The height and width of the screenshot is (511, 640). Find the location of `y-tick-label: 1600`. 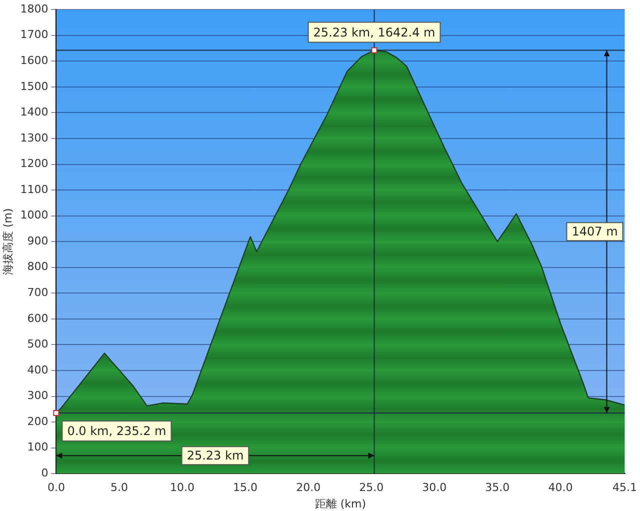

y-tick-label: 1600 is located at coordinates (34, 61).